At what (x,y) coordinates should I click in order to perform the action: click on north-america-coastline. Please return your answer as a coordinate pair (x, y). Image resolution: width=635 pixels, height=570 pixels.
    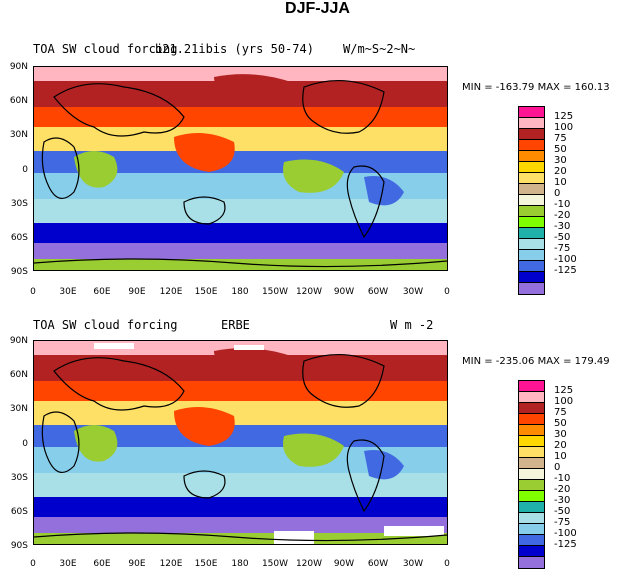
    Looking at the image, I should click on (343, 381).